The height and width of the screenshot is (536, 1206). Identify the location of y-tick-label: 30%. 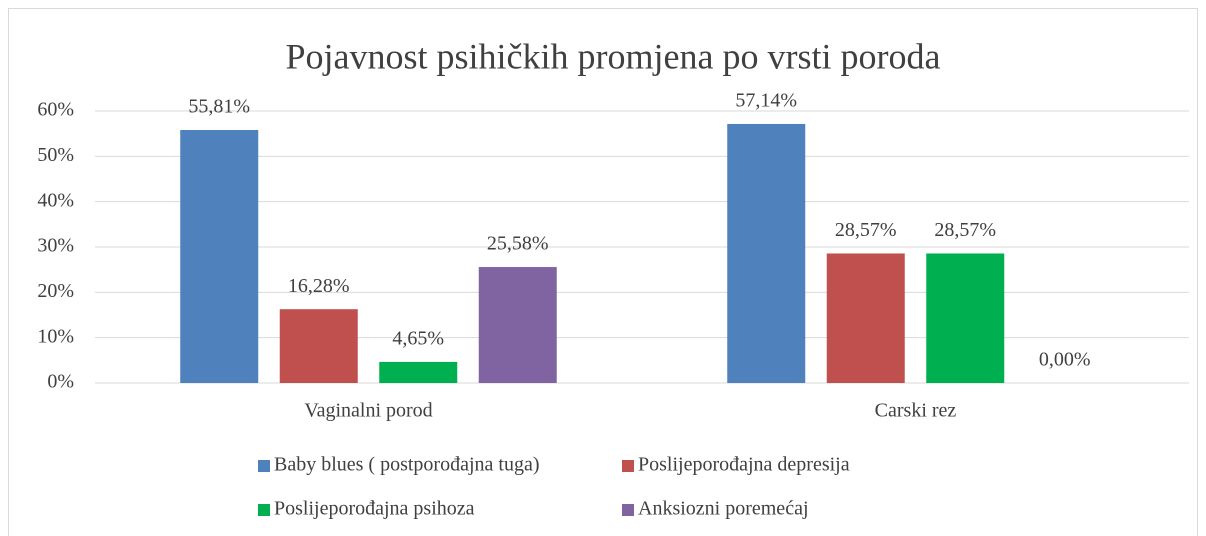
(55, 246).